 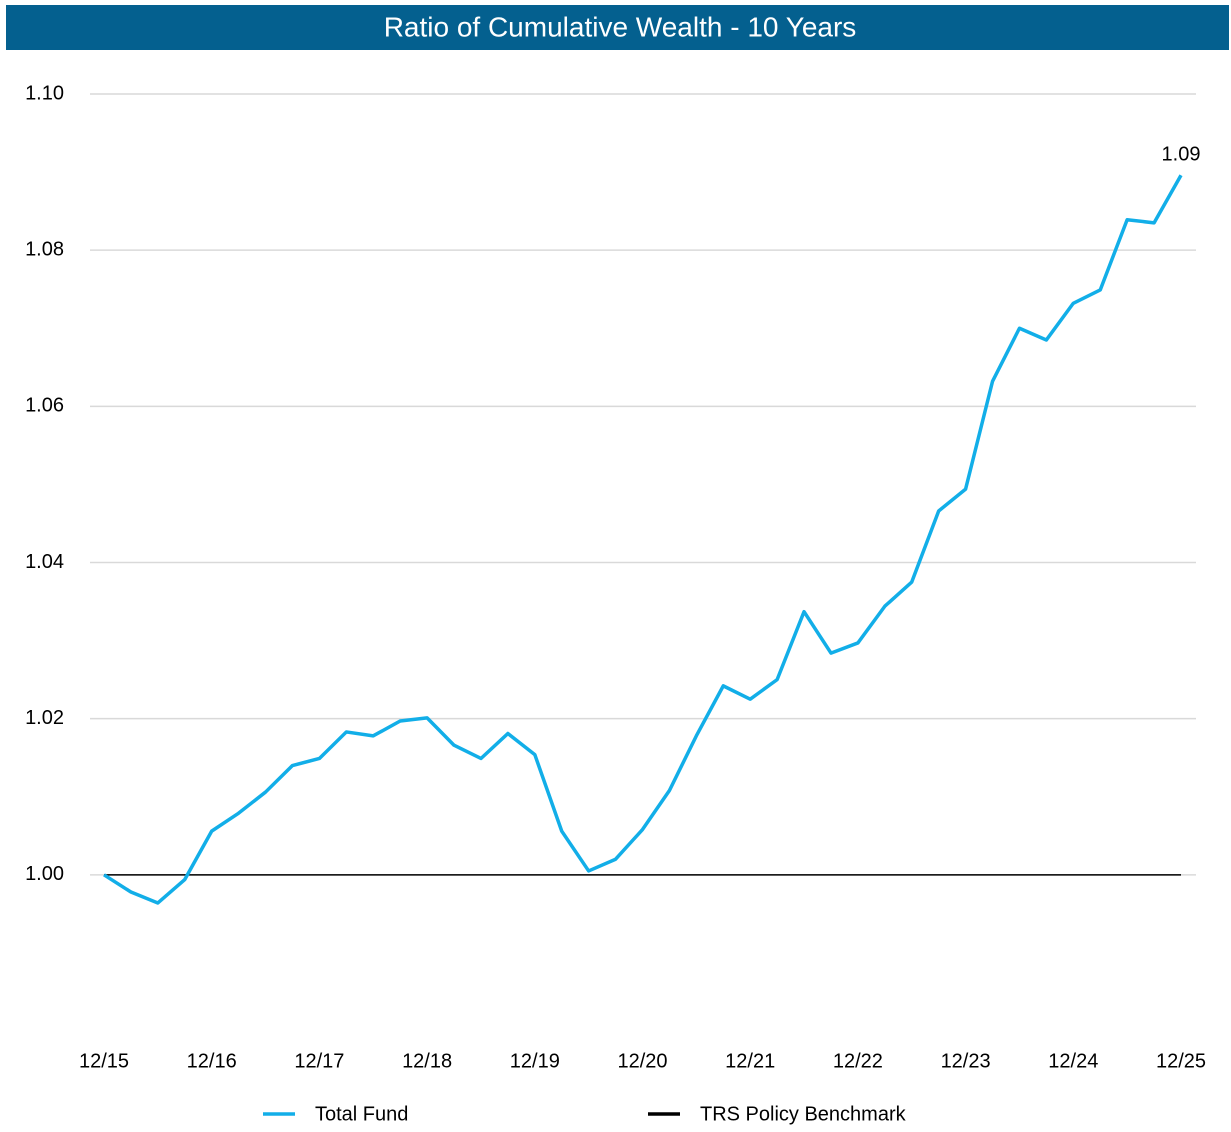 I want to click on x-tick-label: 12/22, so click(x=858, y=1061).